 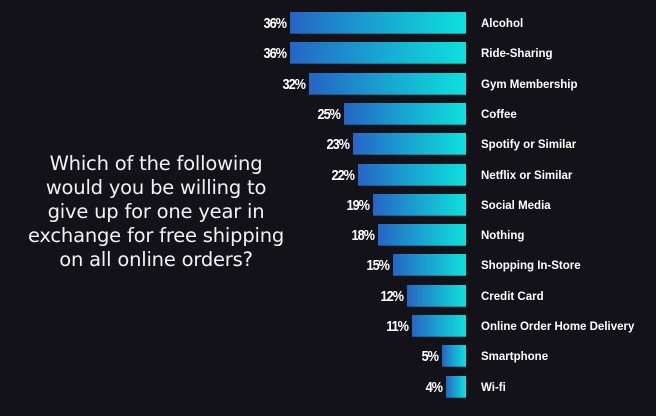 I want to click on question-line: on all online orders?, so click(x=156, y=259).